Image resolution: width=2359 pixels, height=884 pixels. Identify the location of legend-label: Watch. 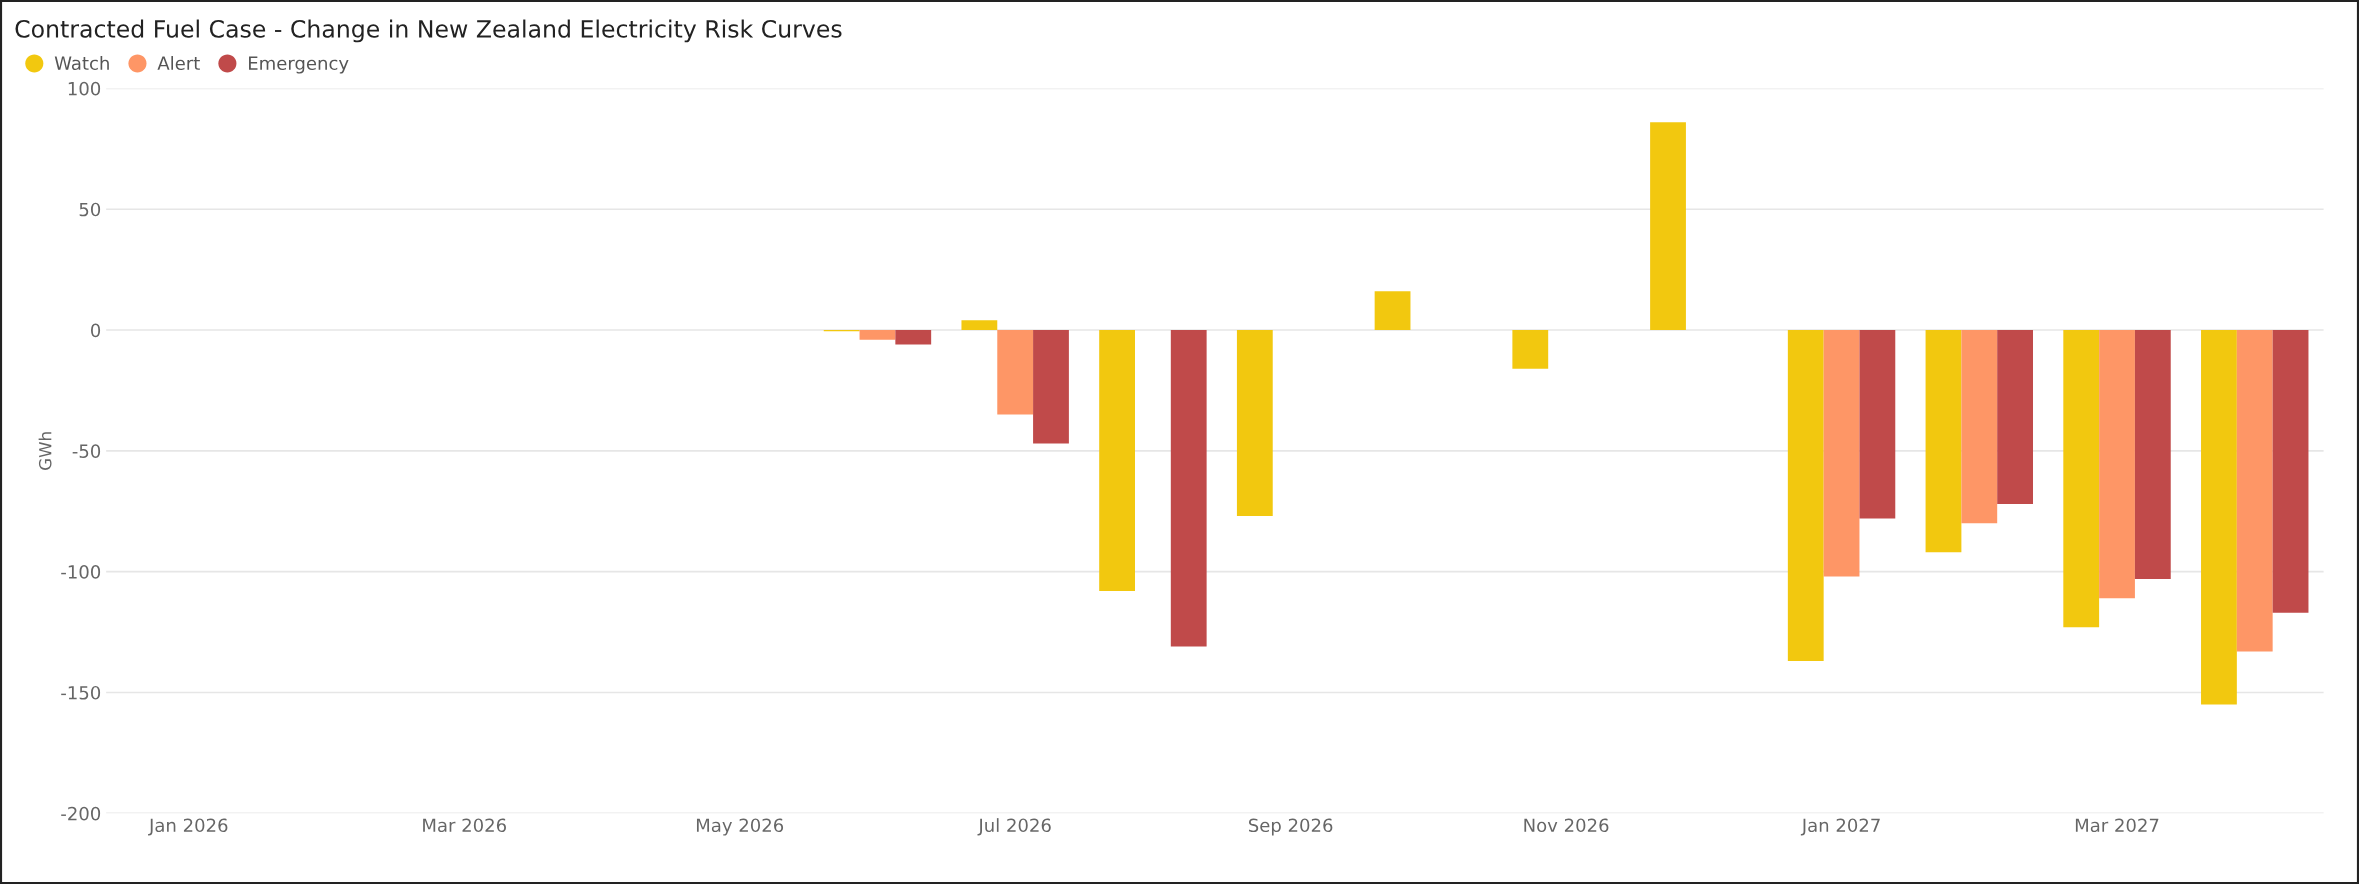
(81, 63).